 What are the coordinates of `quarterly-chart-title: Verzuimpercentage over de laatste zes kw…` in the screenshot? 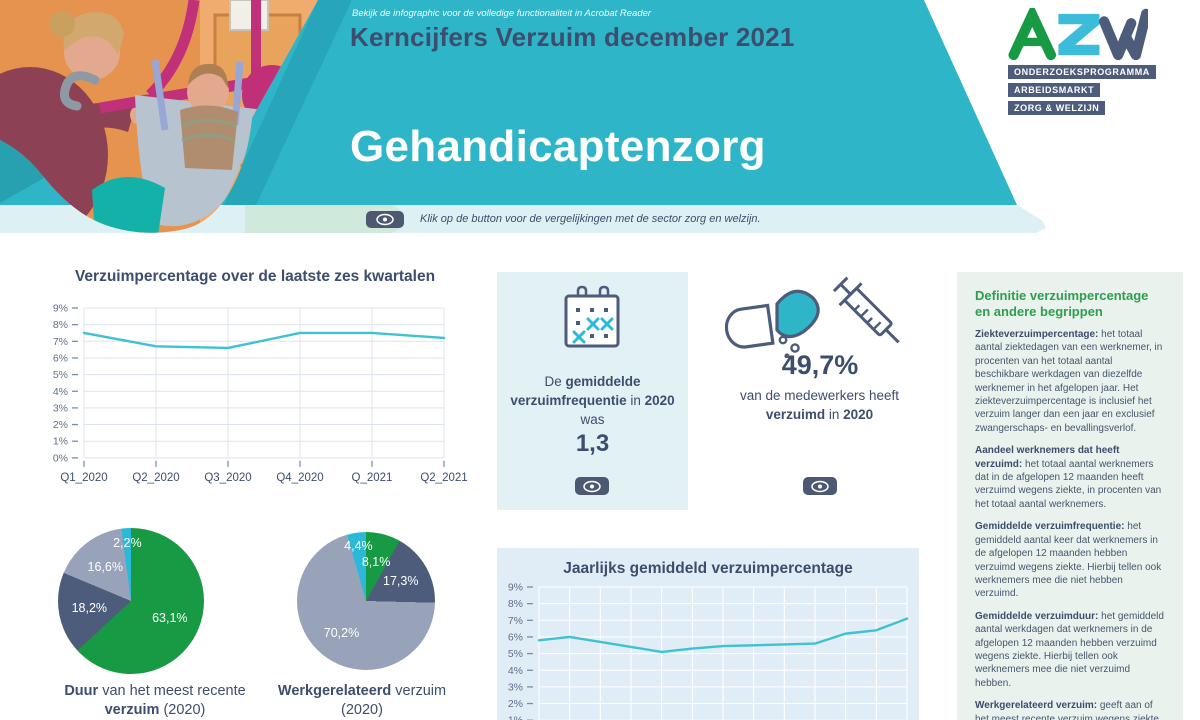 It's located at (255, 276).